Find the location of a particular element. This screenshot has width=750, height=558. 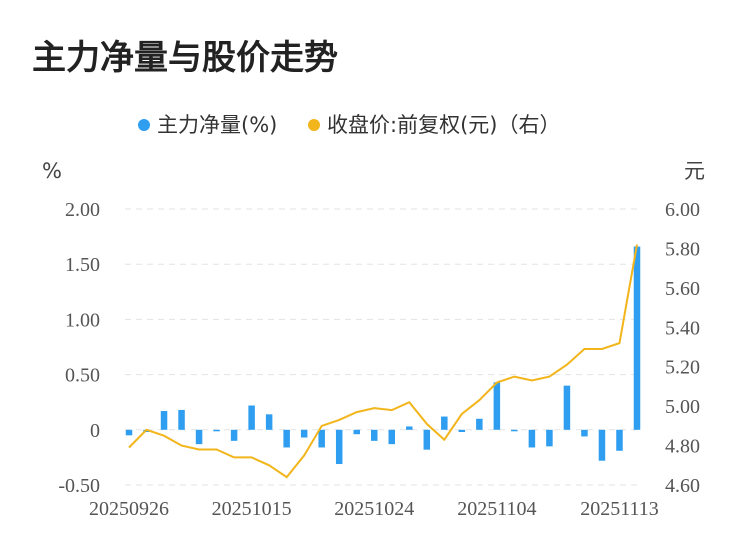

x-tick-label: 20251024 is located at coordinates (374, 509).